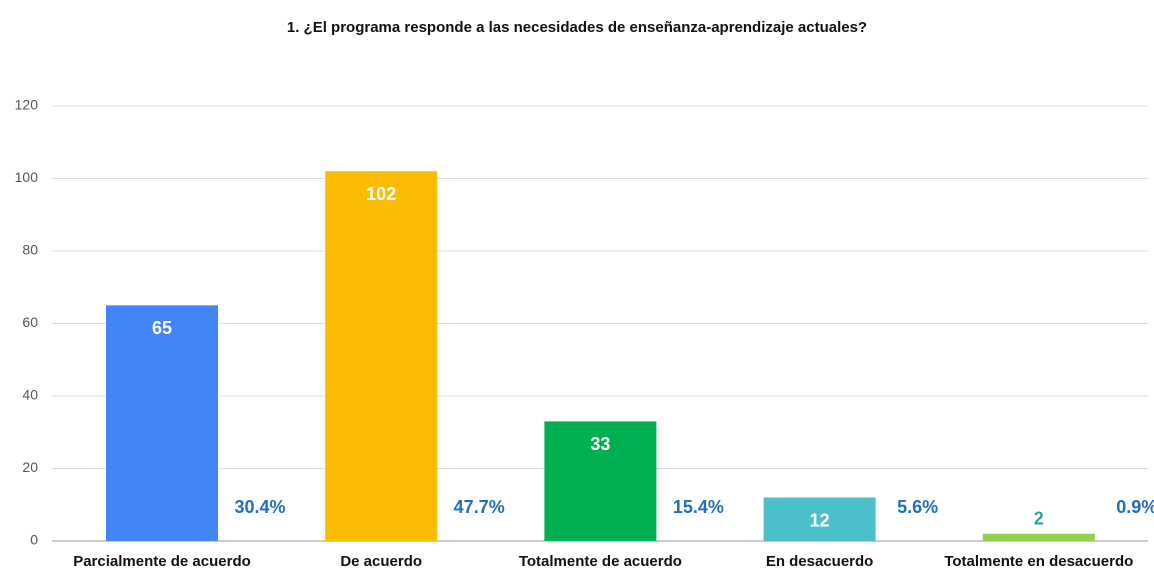 The image size is (1154, 585). I want to click on value-label: 12, so click(820, 520).